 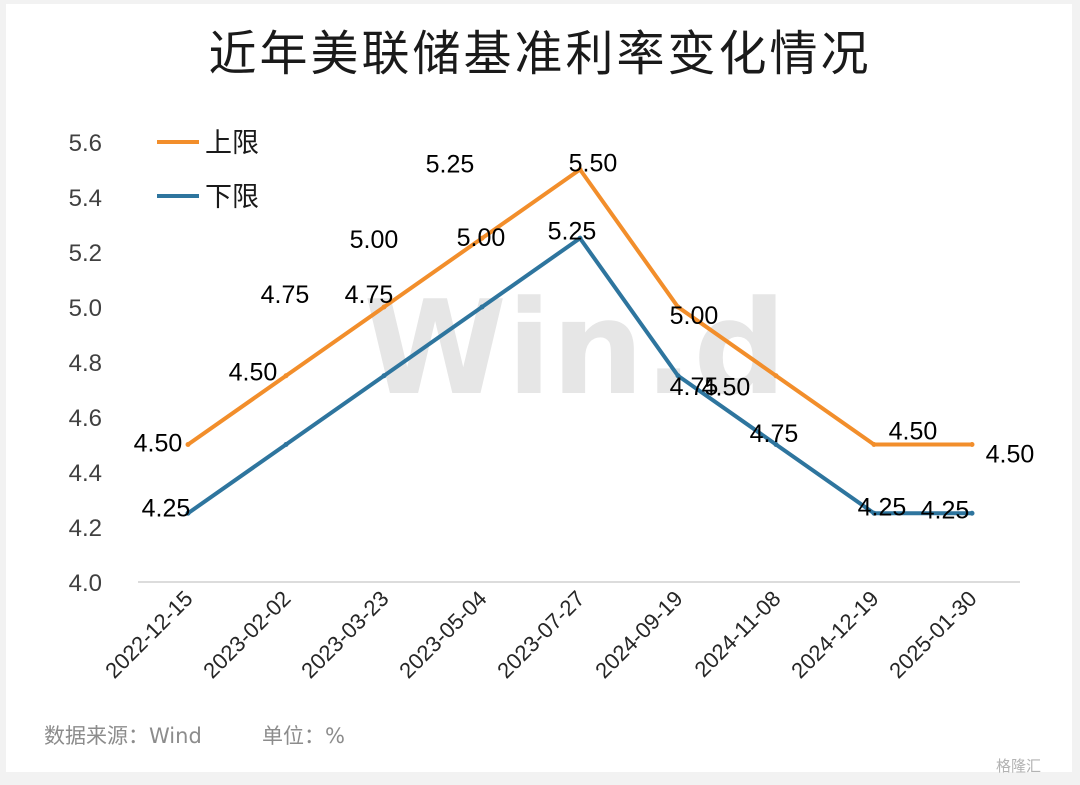 I want to click on y-tick-label: 5.0, so click(x=85, y=308).